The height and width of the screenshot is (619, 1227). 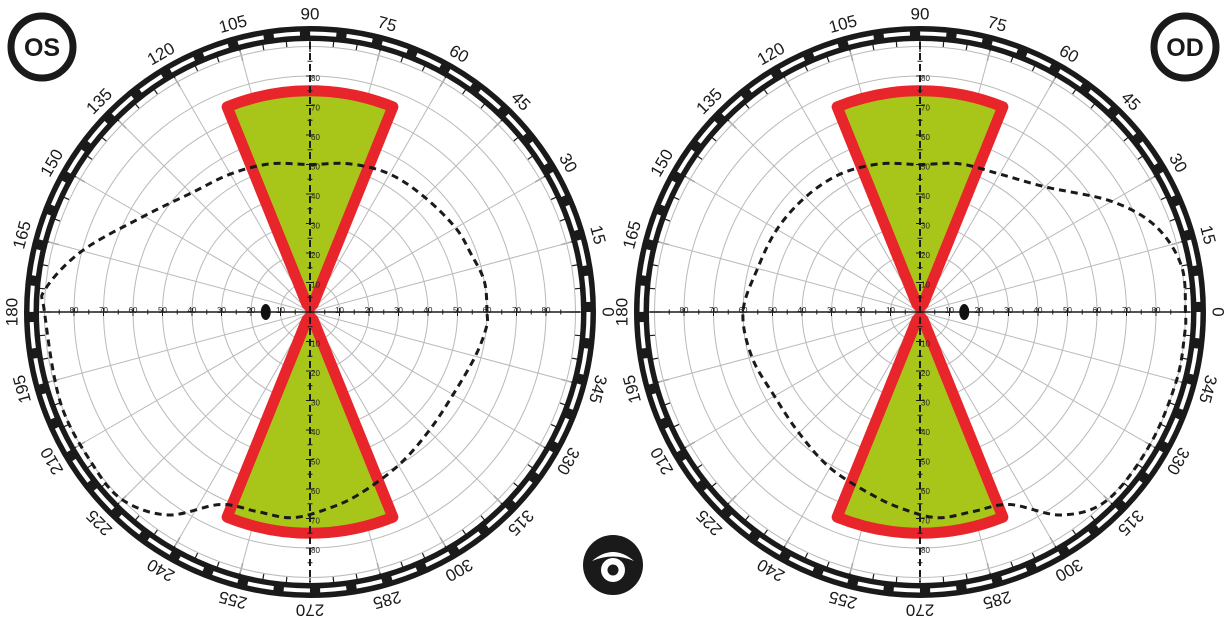 What do you see at coordinates (613, 565) in the screenshot?
I see `eye-icon` at bounding box center [613, 565].